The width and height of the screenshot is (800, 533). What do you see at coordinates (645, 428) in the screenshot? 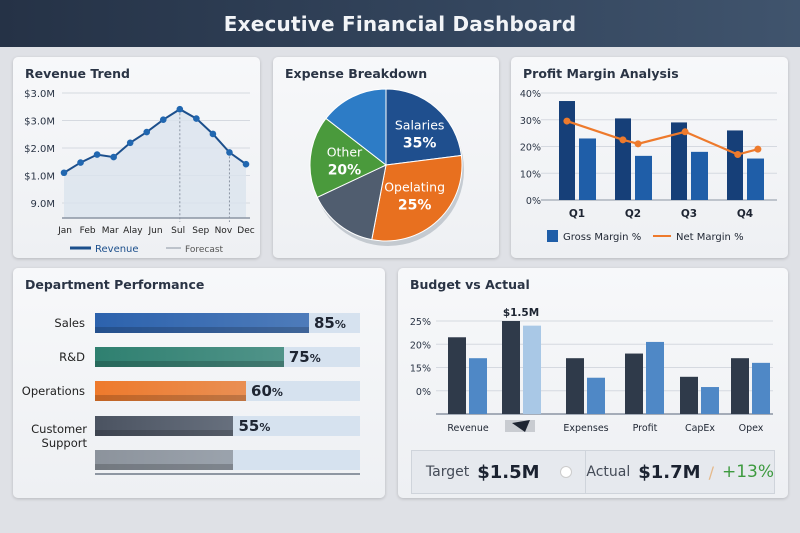
I see `x-tick-label: Profit` at bounding box center [645, 428].